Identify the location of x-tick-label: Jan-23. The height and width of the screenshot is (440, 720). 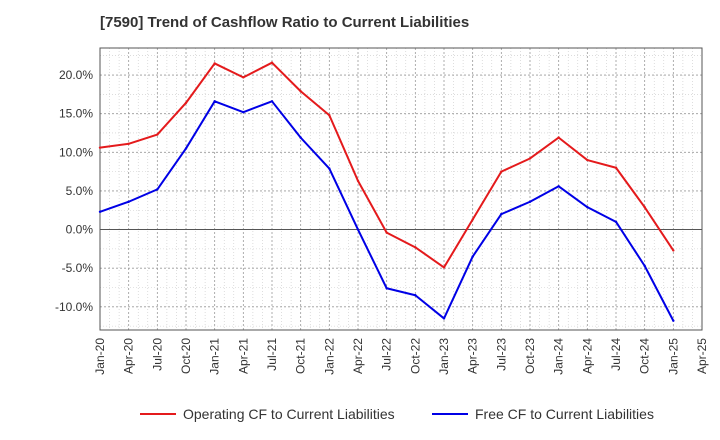
(444, 356).